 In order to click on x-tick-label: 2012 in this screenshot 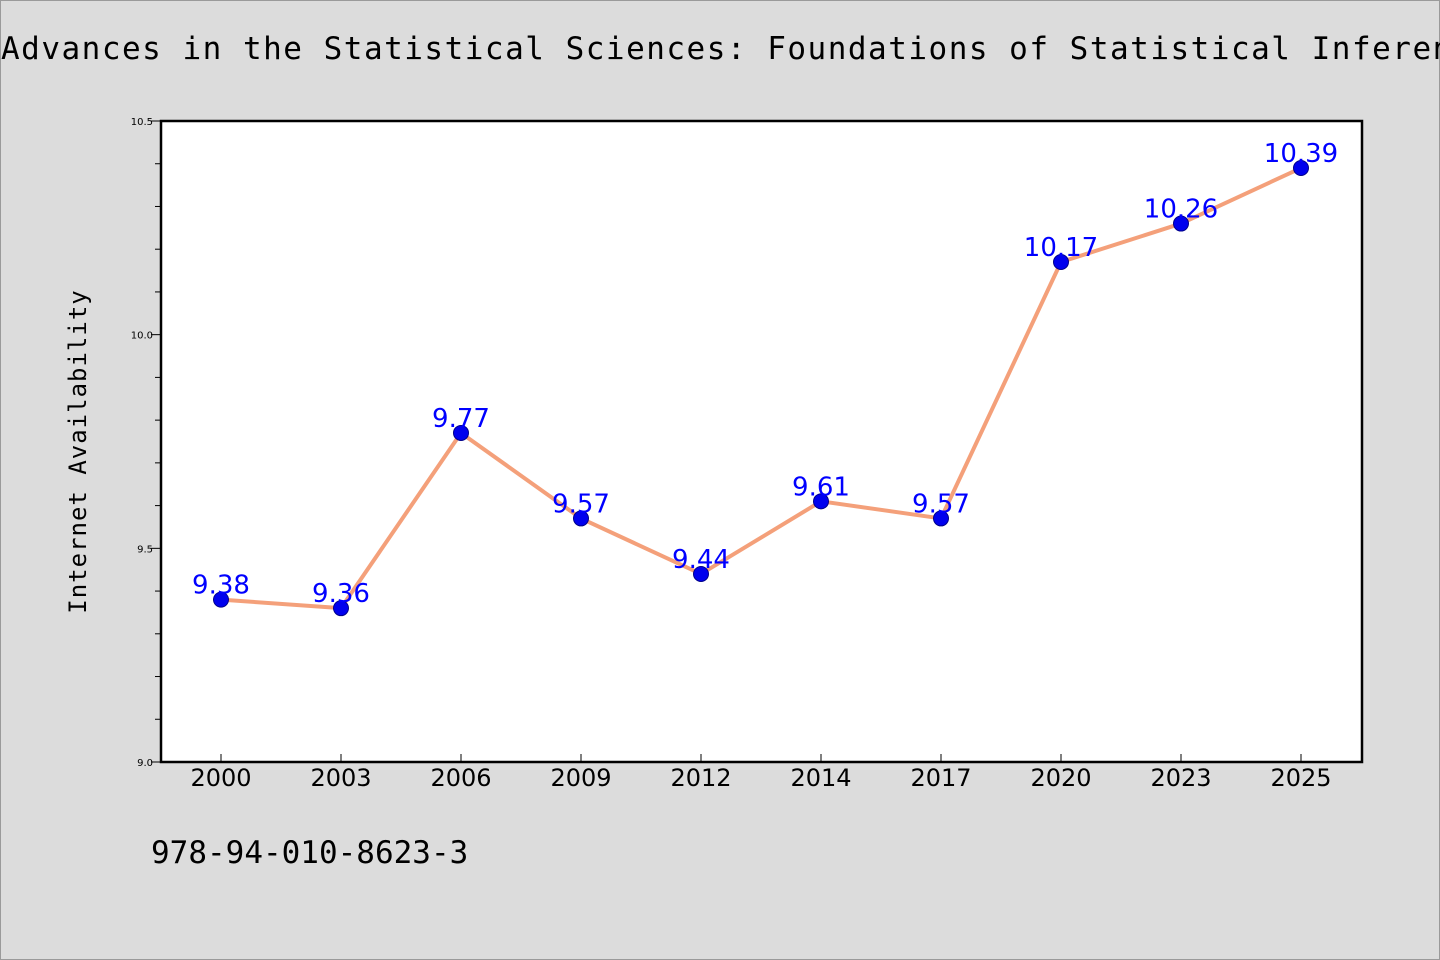, I will do `click(700, 778)`.